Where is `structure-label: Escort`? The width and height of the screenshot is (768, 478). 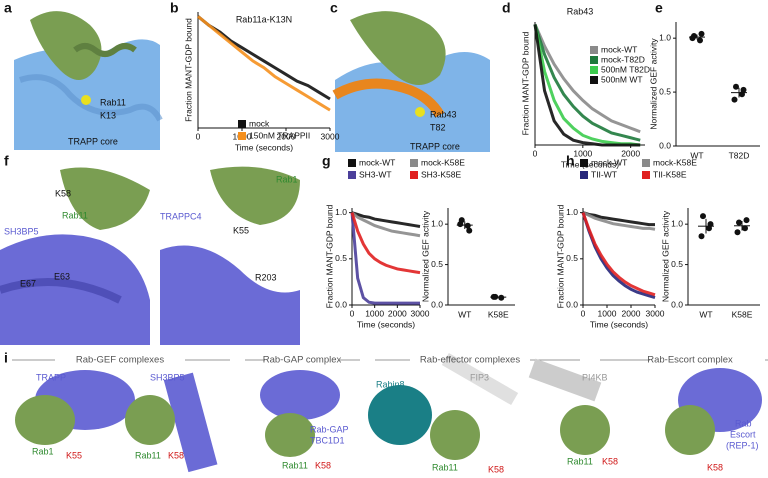 structure-label: Escort is located at coordinates (743, 434).